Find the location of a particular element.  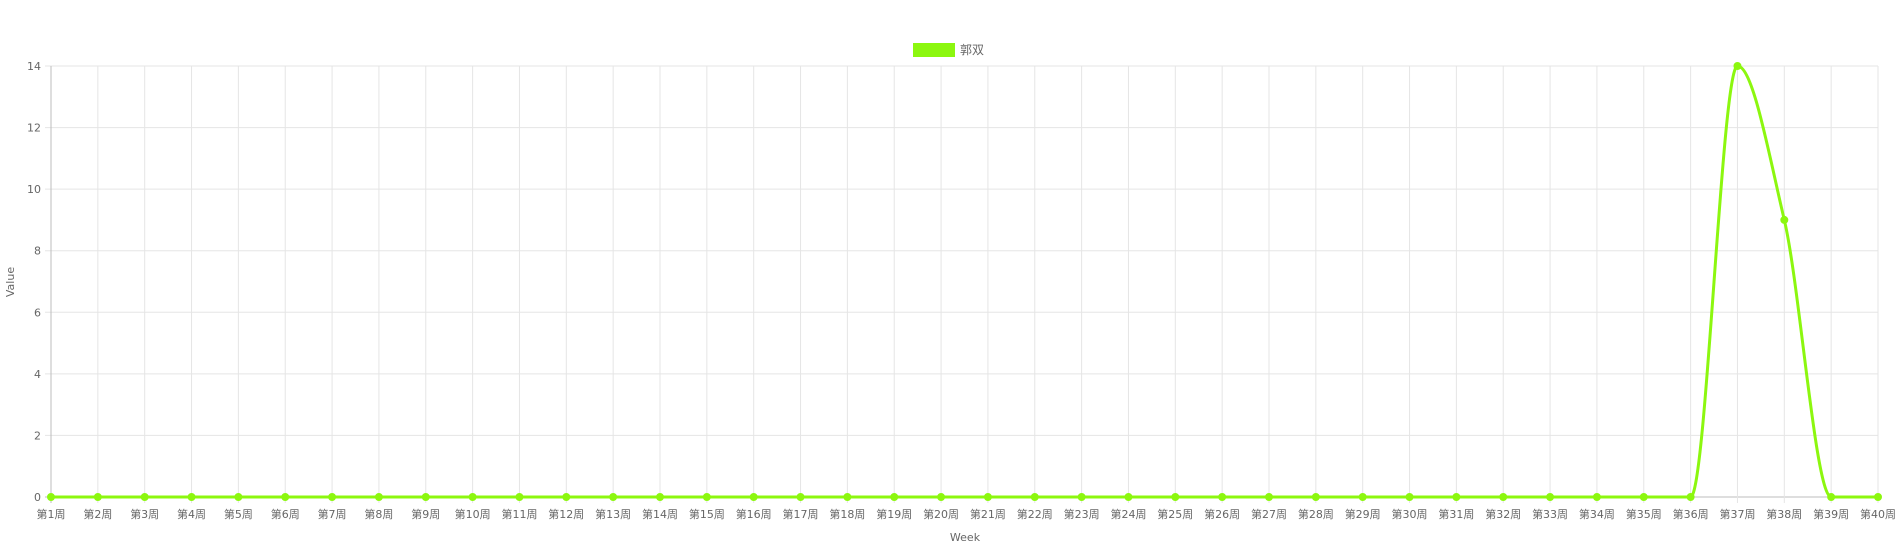

x-tick-label: 第30周 is located at coordinates (1410, 514).